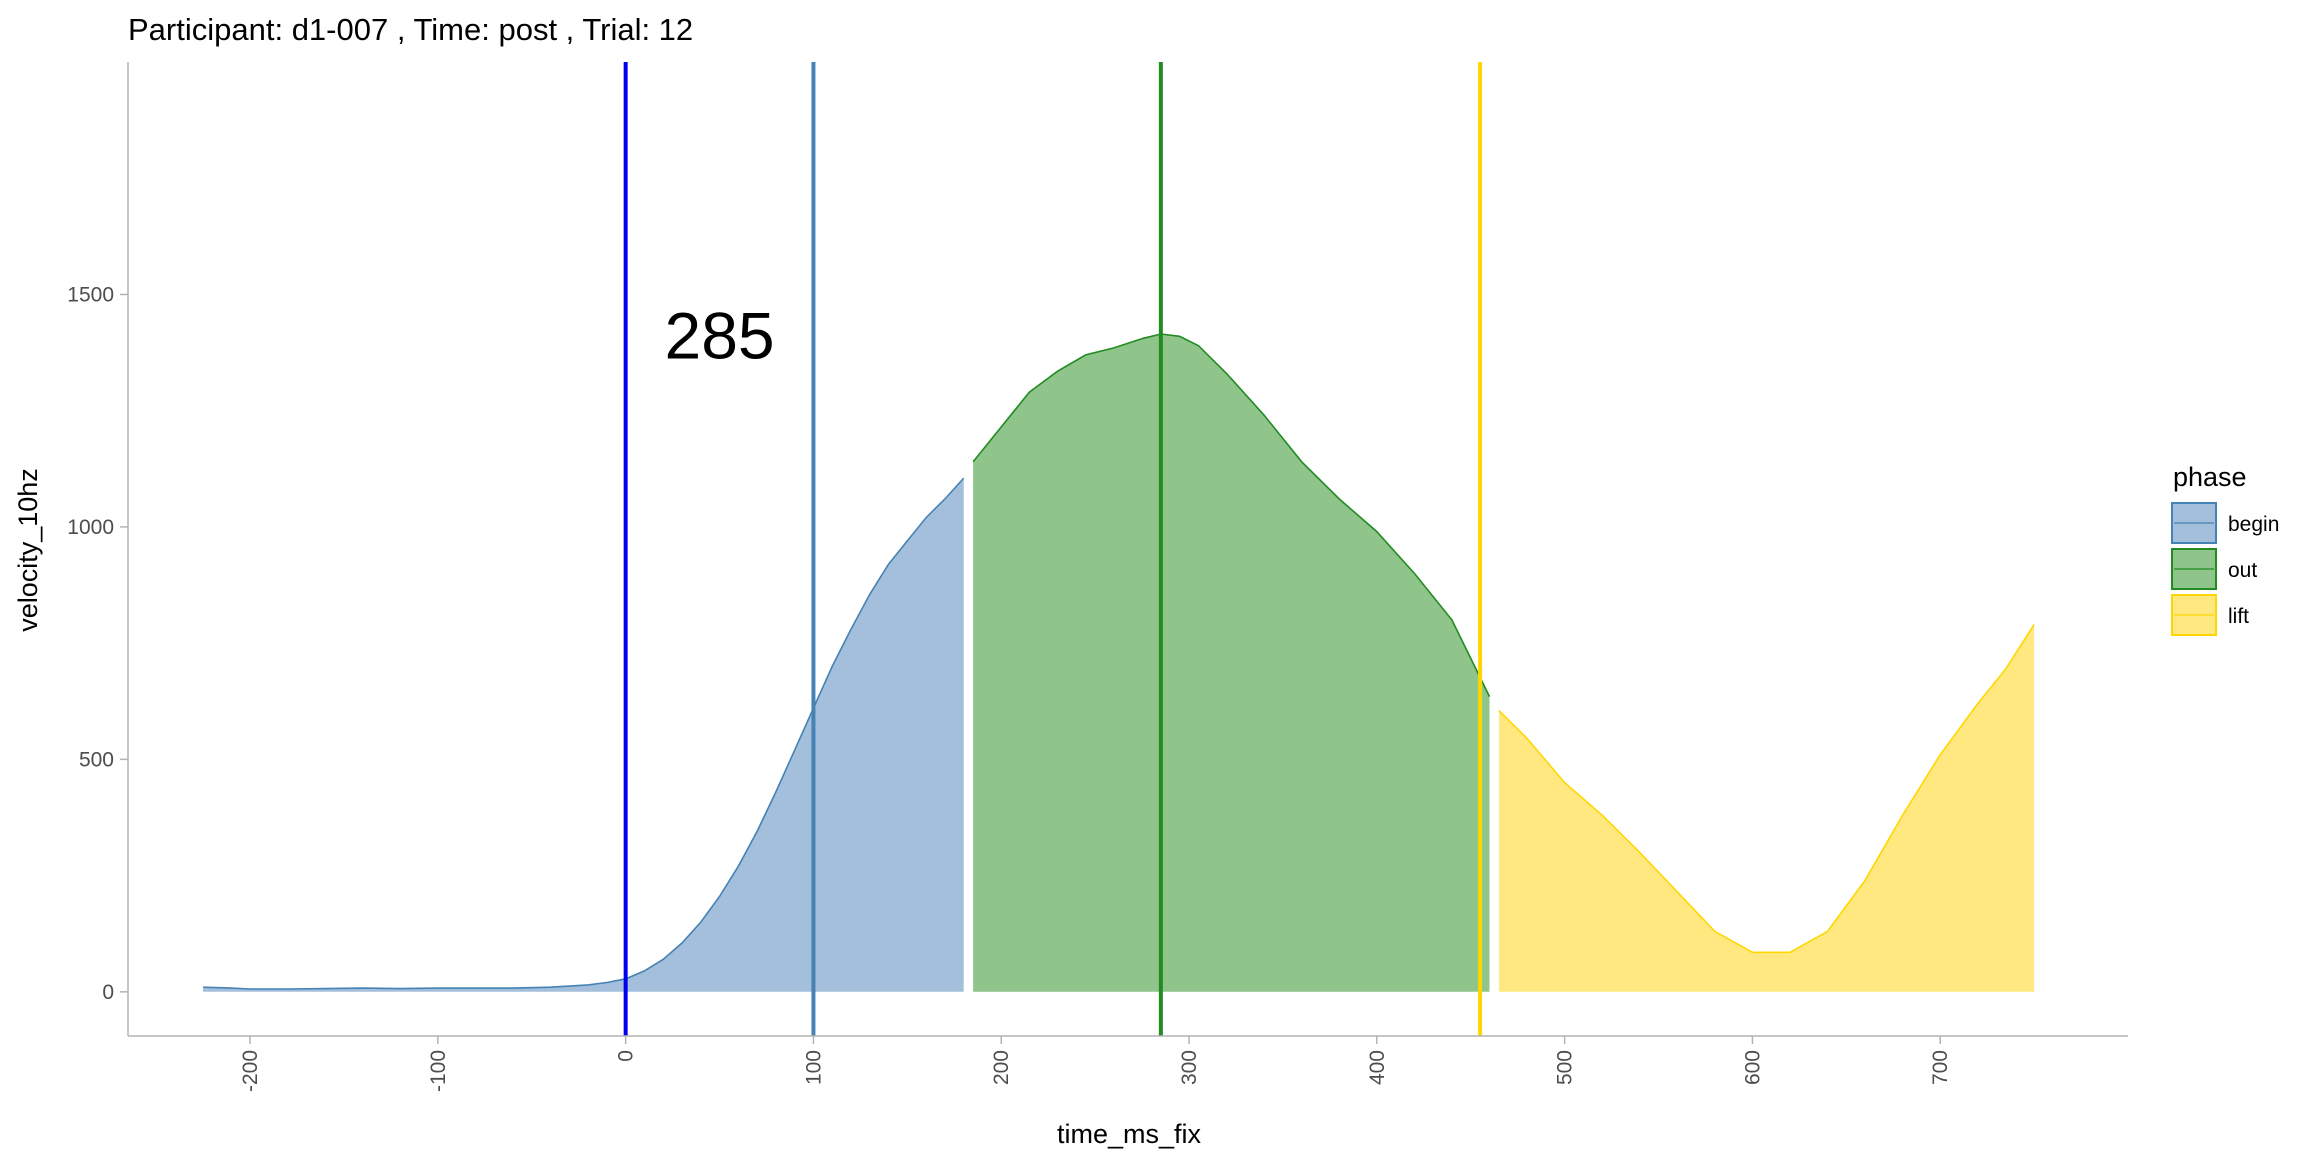  Describe the element at coordinates (96, 759) in the screenshot. I see `y-tick-label: 500` at that location.